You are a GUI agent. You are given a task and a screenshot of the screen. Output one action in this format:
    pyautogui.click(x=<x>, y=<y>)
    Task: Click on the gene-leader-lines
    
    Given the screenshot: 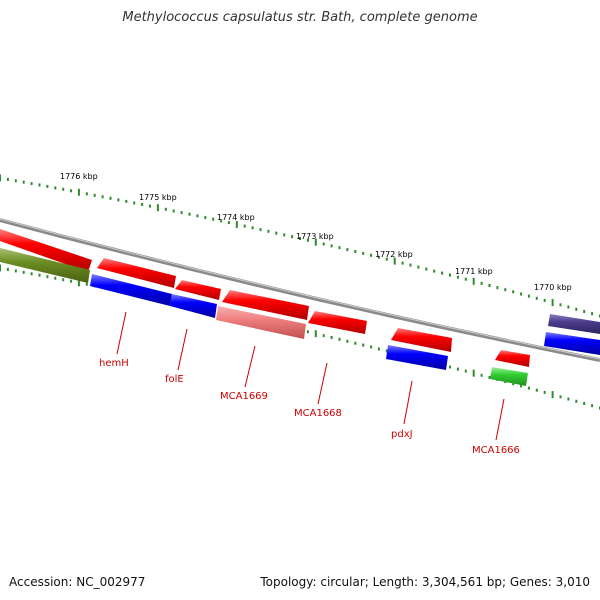 What is the action you would take?
    pyautogui.click(x=310, y=376)
    